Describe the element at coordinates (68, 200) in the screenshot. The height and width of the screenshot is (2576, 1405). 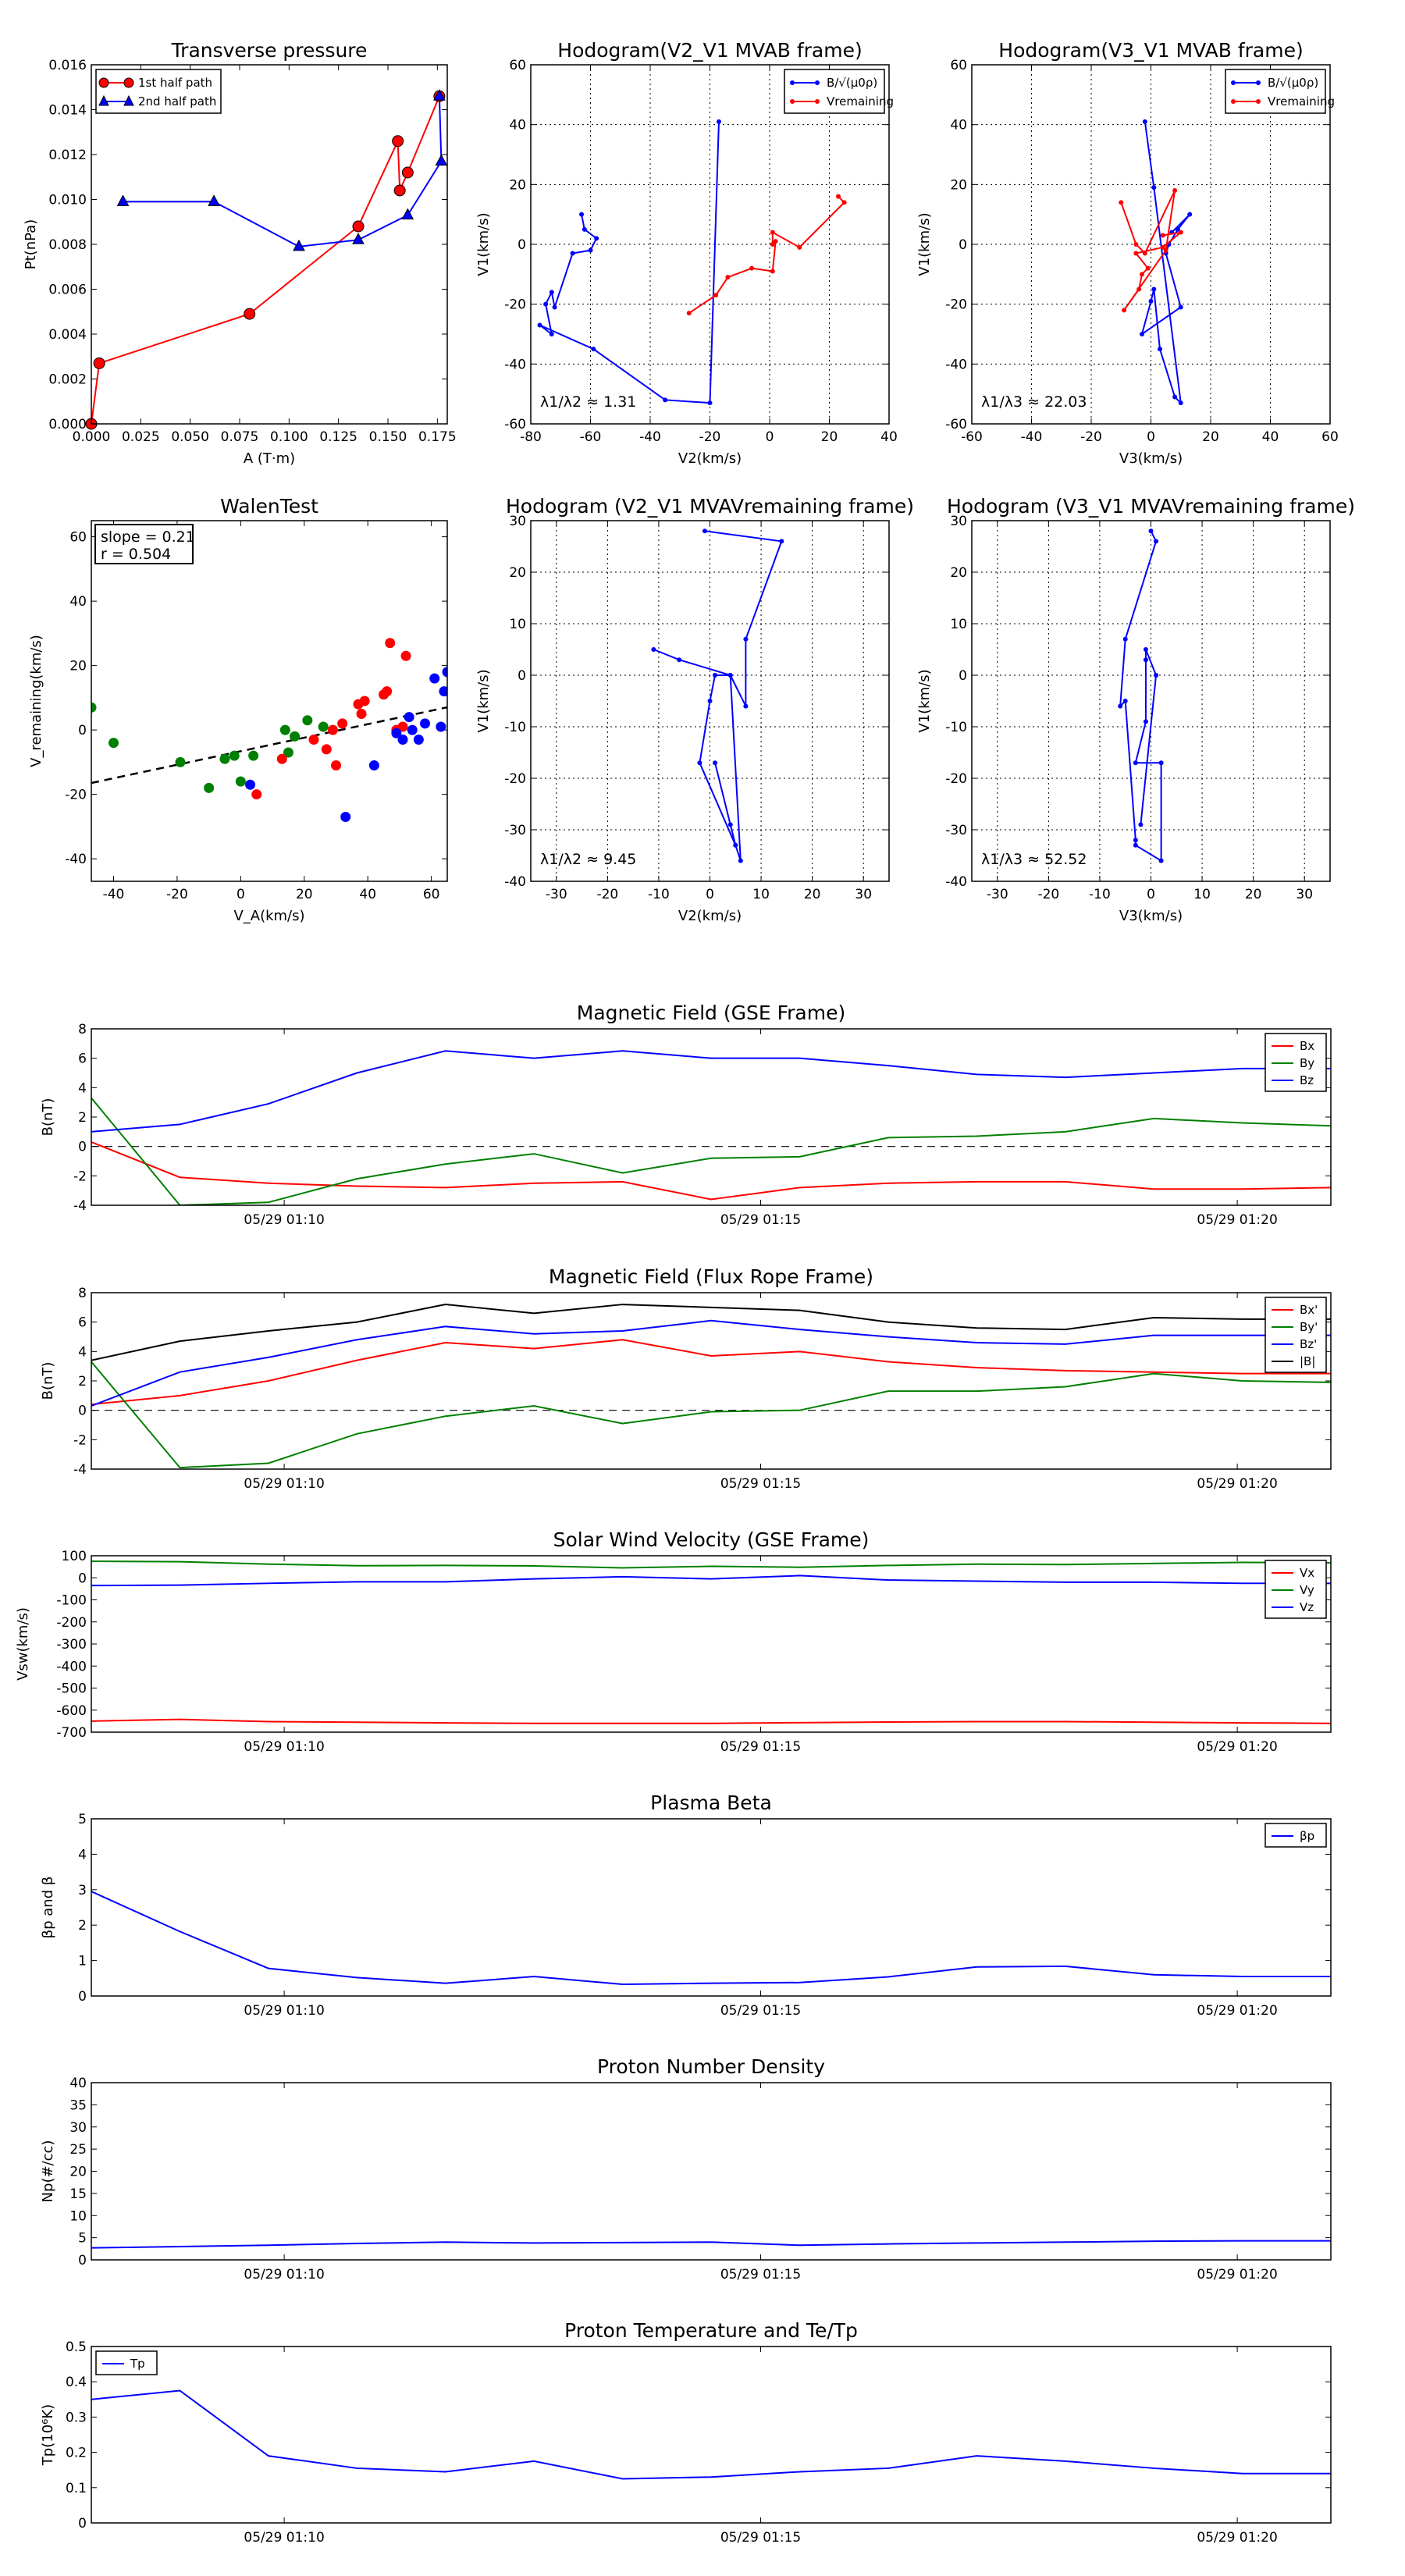
I see `y-tick-label: 0.010` at that location.